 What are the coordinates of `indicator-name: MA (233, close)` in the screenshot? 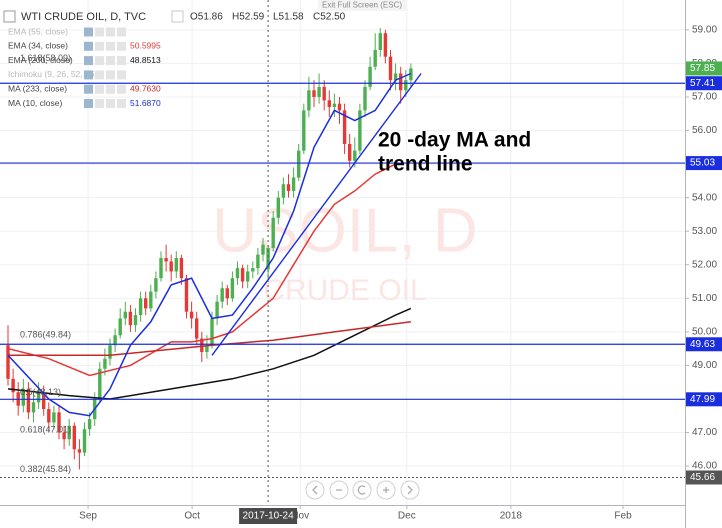 It's located at (37, 88).